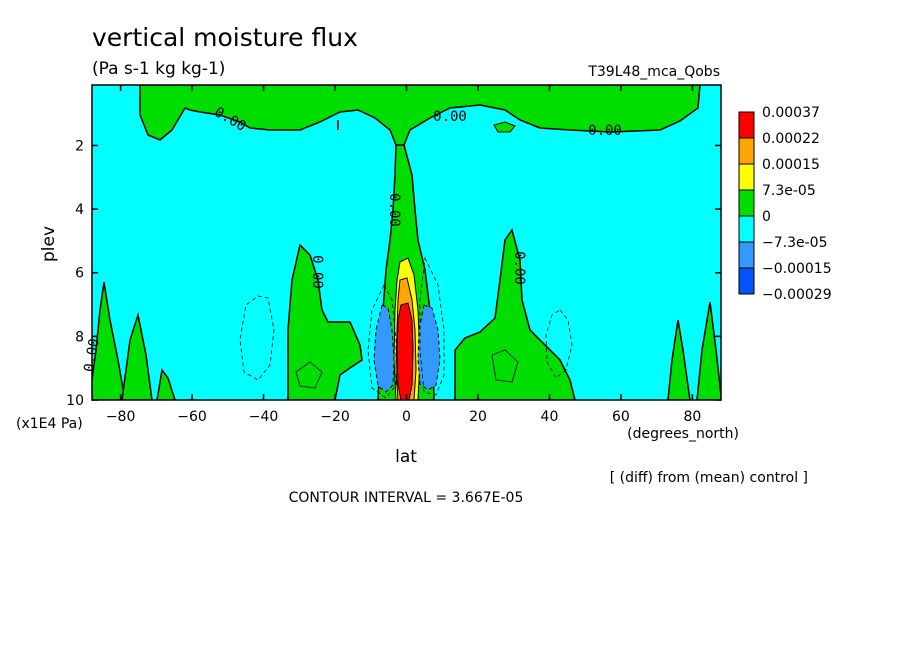 This screenshot has width=904, height=654. I want to click on colorbar-label: 0.00037, so click(791, 113).